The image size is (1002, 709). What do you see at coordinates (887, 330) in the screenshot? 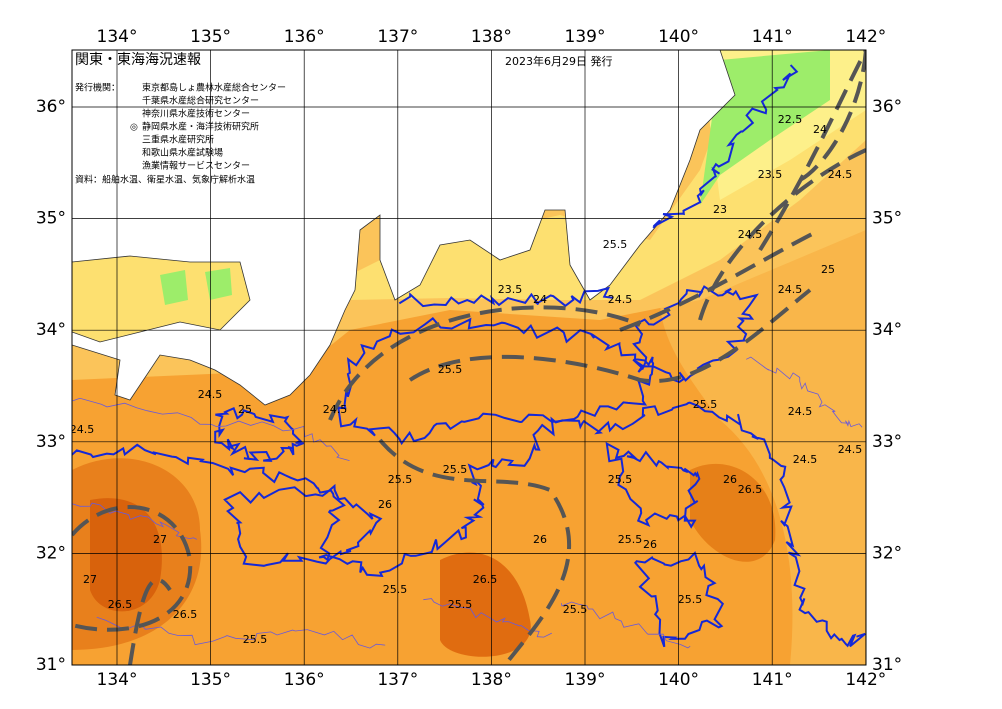
I see `lat-label-right: 34°` at bounding box center [887, 330].